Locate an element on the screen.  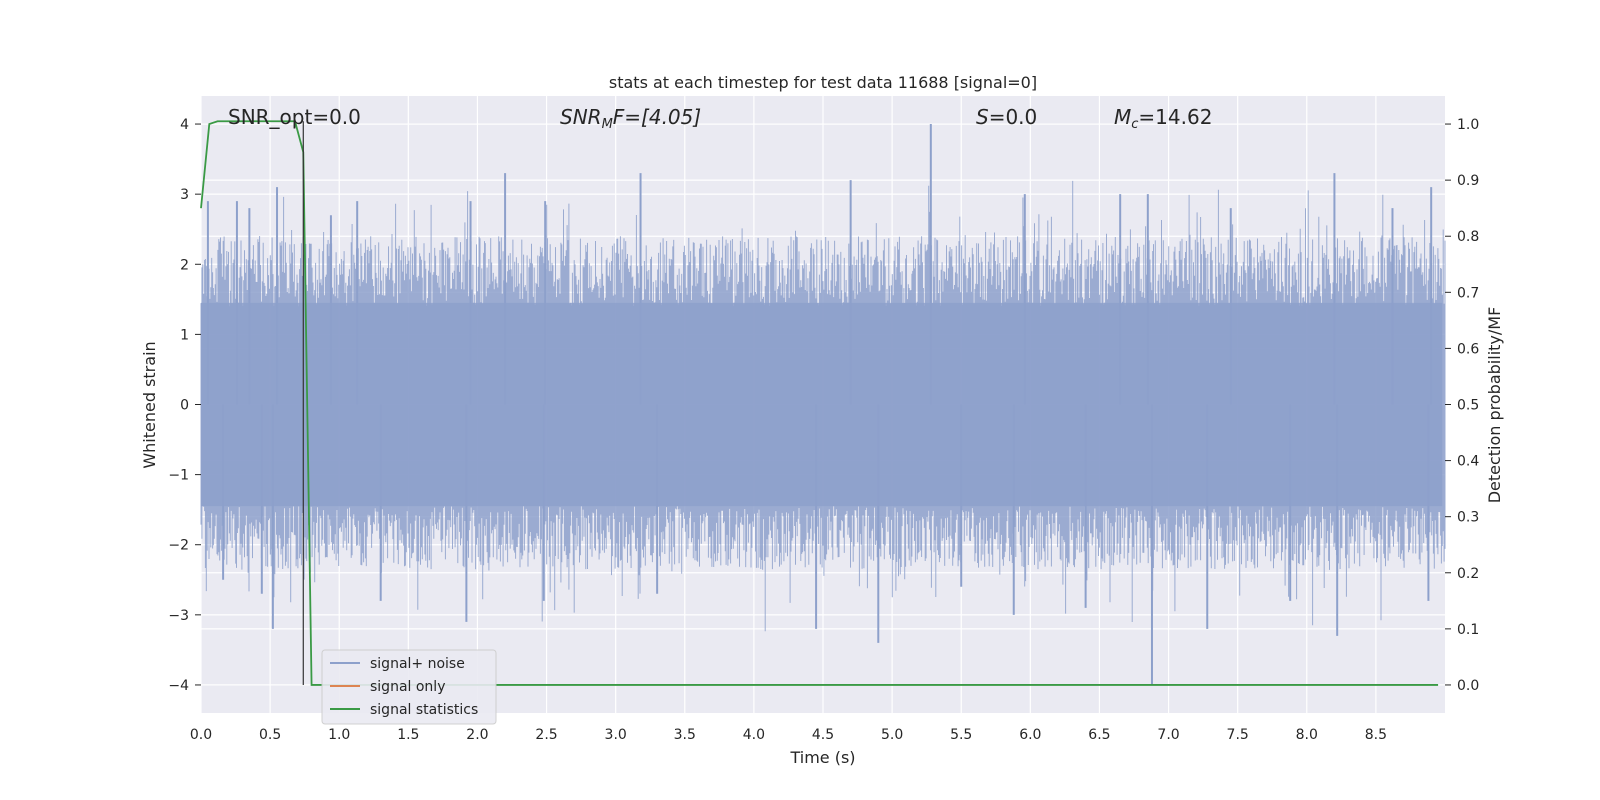
y2-tick-label-7: 0.7 is located at coordinates (1468, 293).